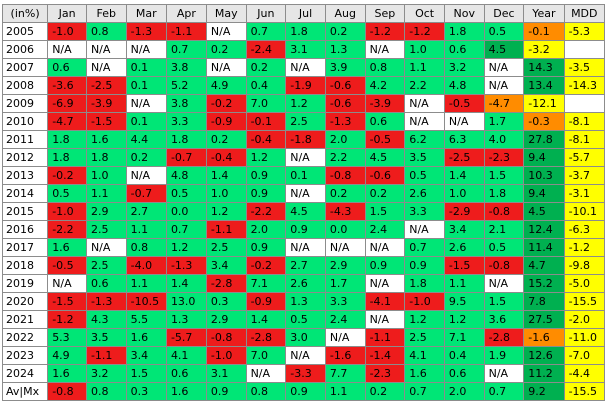 This screenshot has height=408, width=605. What do you see at coordinates (25, 355) in the screenshot?
I see `row-label: 2023` at bounding box center [25, 355].